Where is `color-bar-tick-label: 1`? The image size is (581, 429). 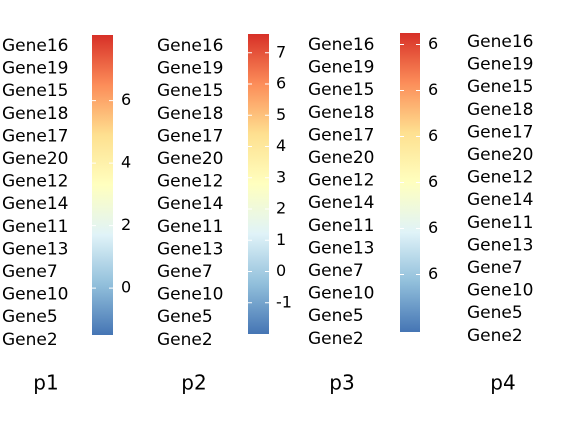
color-bar-tick-label: 1 is located at coordinates (281, 239).